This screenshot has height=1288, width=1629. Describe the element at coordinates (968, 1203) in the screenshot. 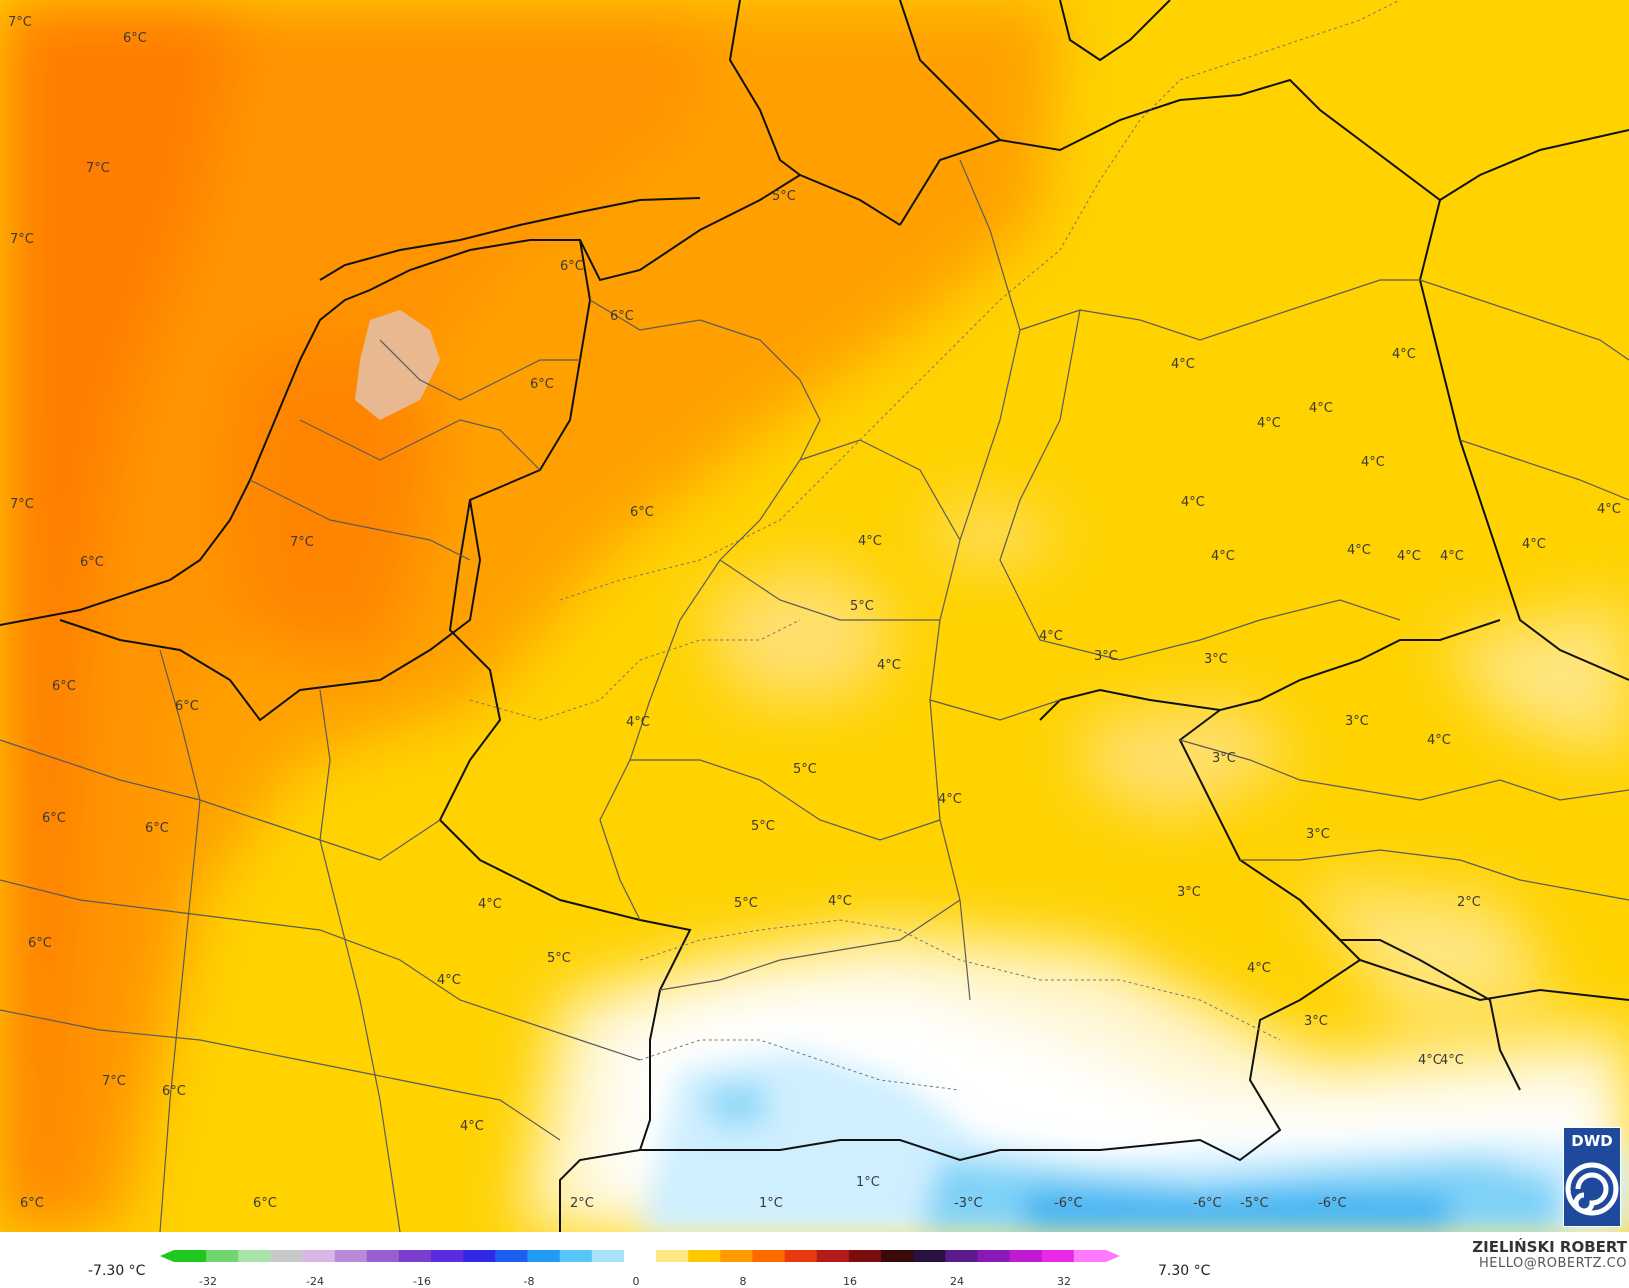

I see `temperature-label: -3°C` at that location.